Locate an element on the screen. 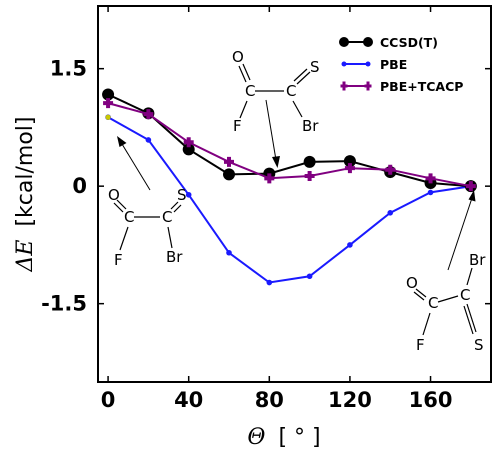 This screenshot has width=500, height=453. mol-left-atom-c2: C is located at coordinates (167, 217).